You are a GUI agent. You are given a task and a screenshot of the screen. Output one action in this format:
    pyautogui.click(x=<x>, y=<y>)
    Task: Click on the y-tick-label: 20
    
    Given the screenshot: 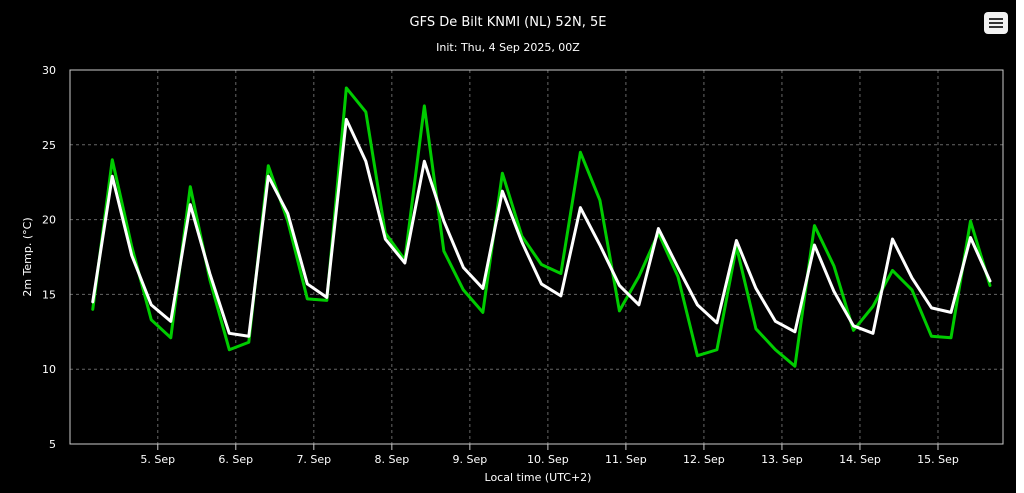 What is the action you would take?
    pyautogui.click(x=49, y=220)
    